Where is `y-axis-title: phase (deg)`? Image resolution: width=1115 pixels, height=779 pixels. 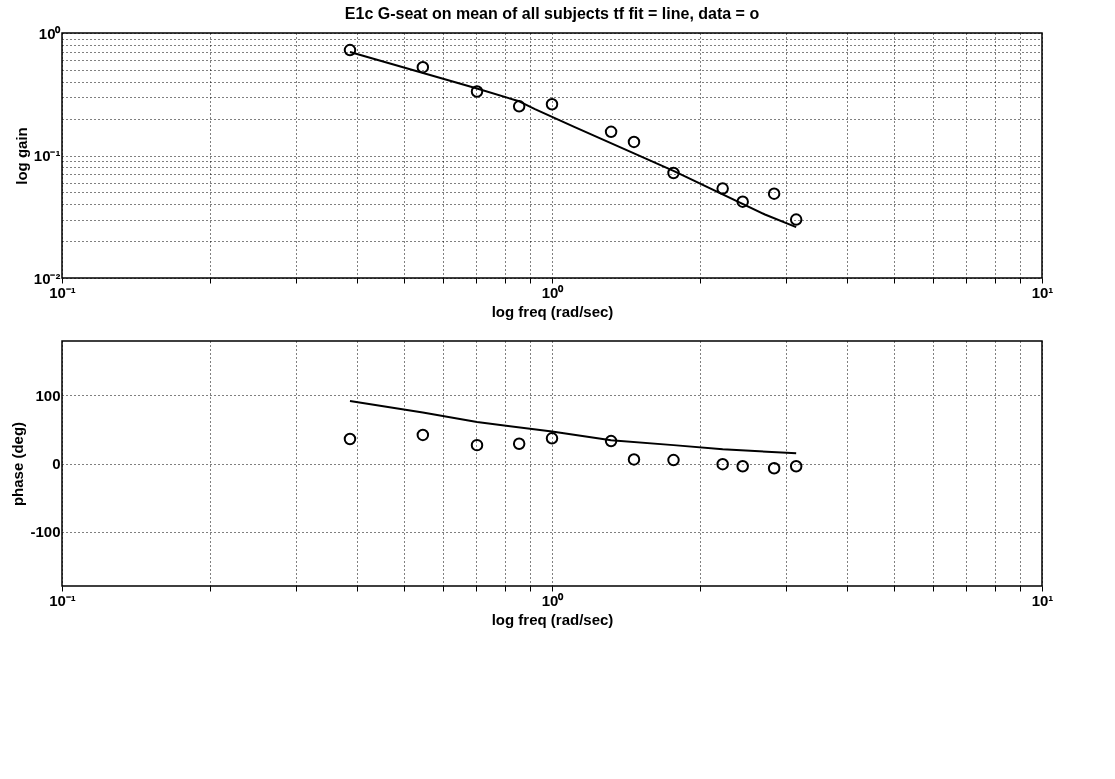
y-axis-title: phase (deg) is located at coordinates (18, 464).